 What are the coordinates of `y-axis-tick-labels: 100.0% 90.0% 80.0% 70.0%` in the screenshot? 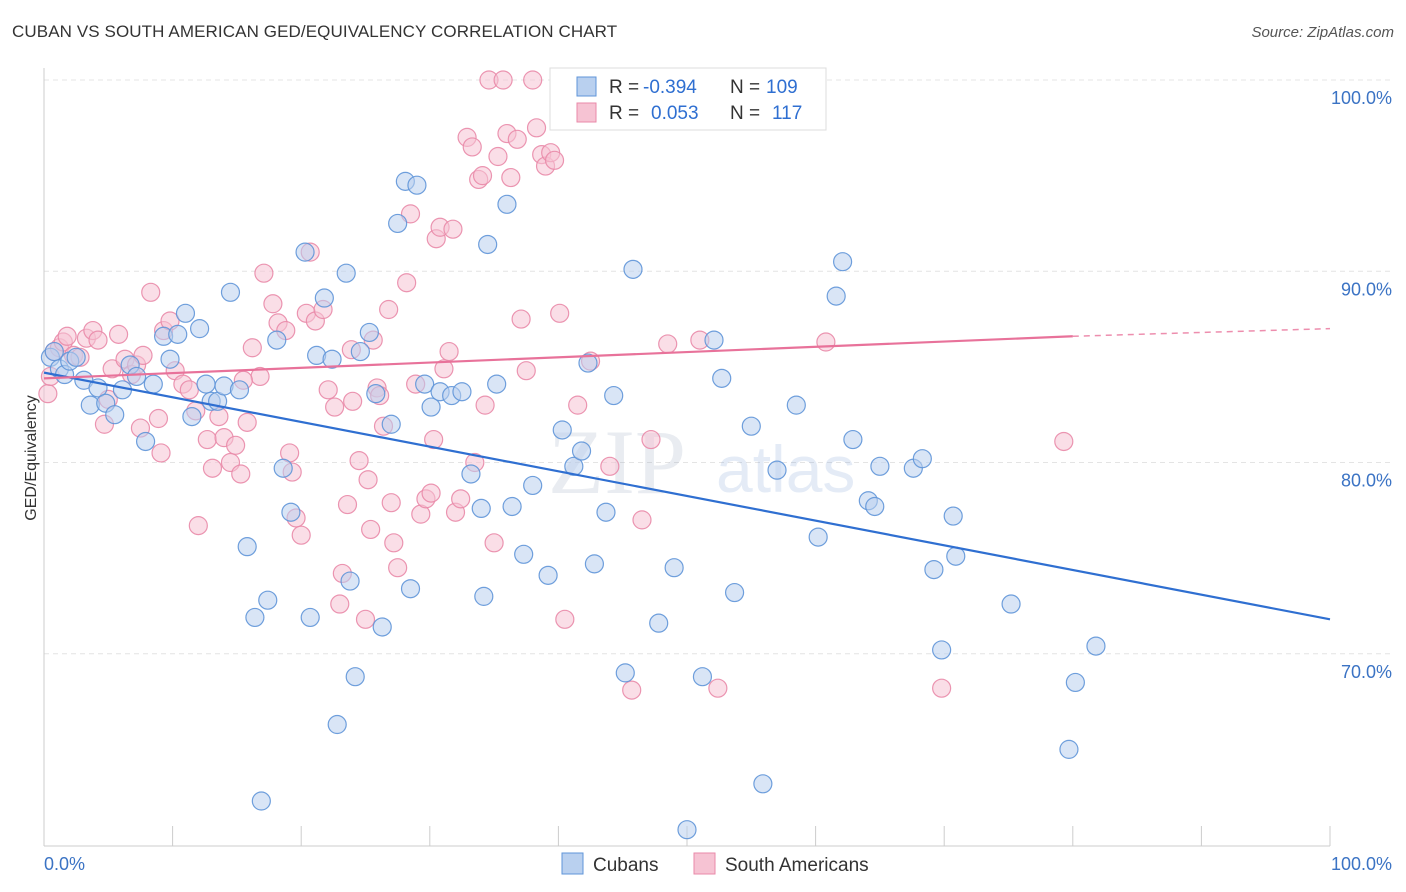 It's located at (1361, 385).